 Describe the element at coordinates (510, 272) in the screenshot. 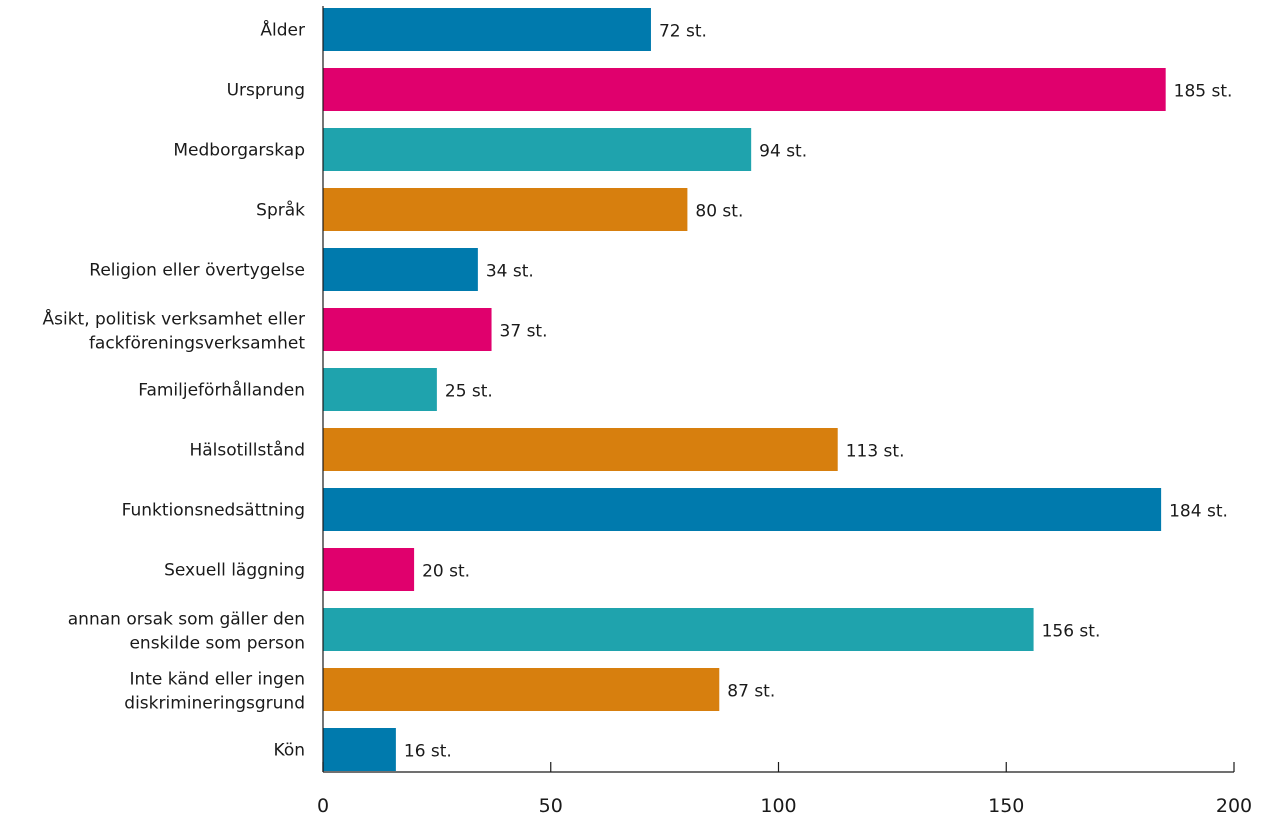

I see `value-label-4: 34 st.` at that location.